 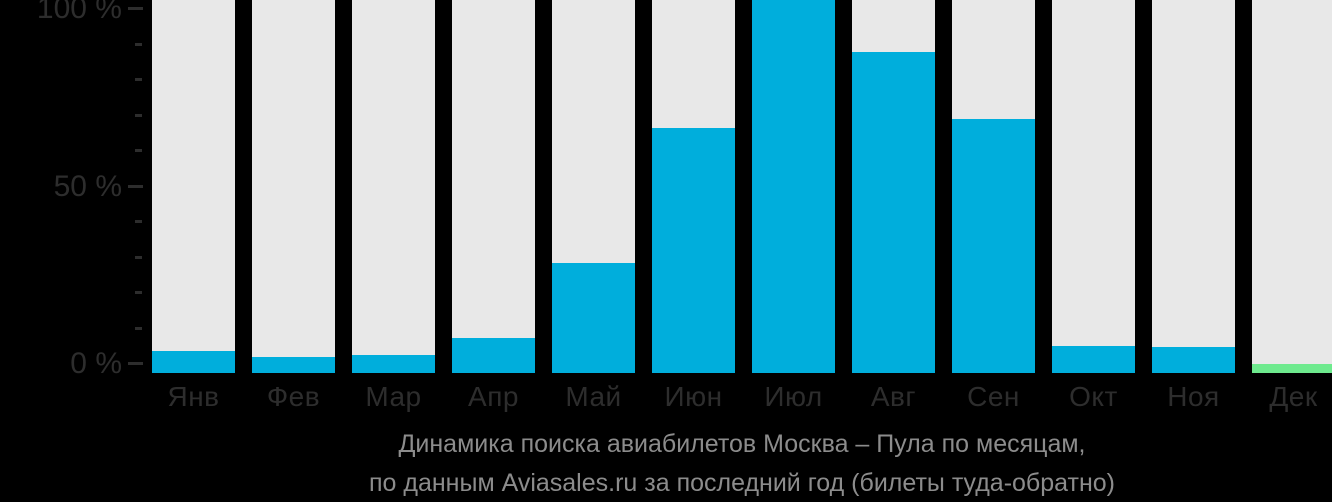 What do you see at coordinates (393, 396) in the screenshot?
I see `month-label: Мар` at bounding box center [393, 396].